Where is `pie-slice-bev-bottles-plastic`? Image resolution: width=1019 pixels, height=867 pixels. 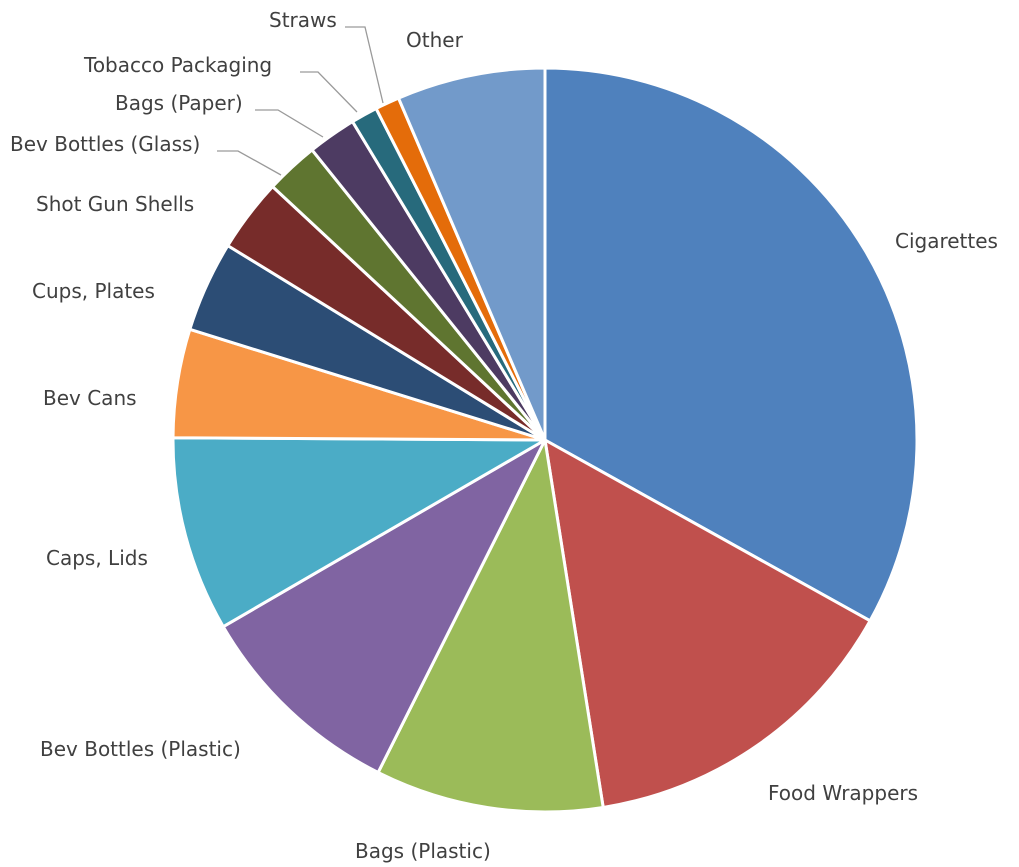 pie-slice-bev-bottles-plastic is located at coordinates (384, 606).